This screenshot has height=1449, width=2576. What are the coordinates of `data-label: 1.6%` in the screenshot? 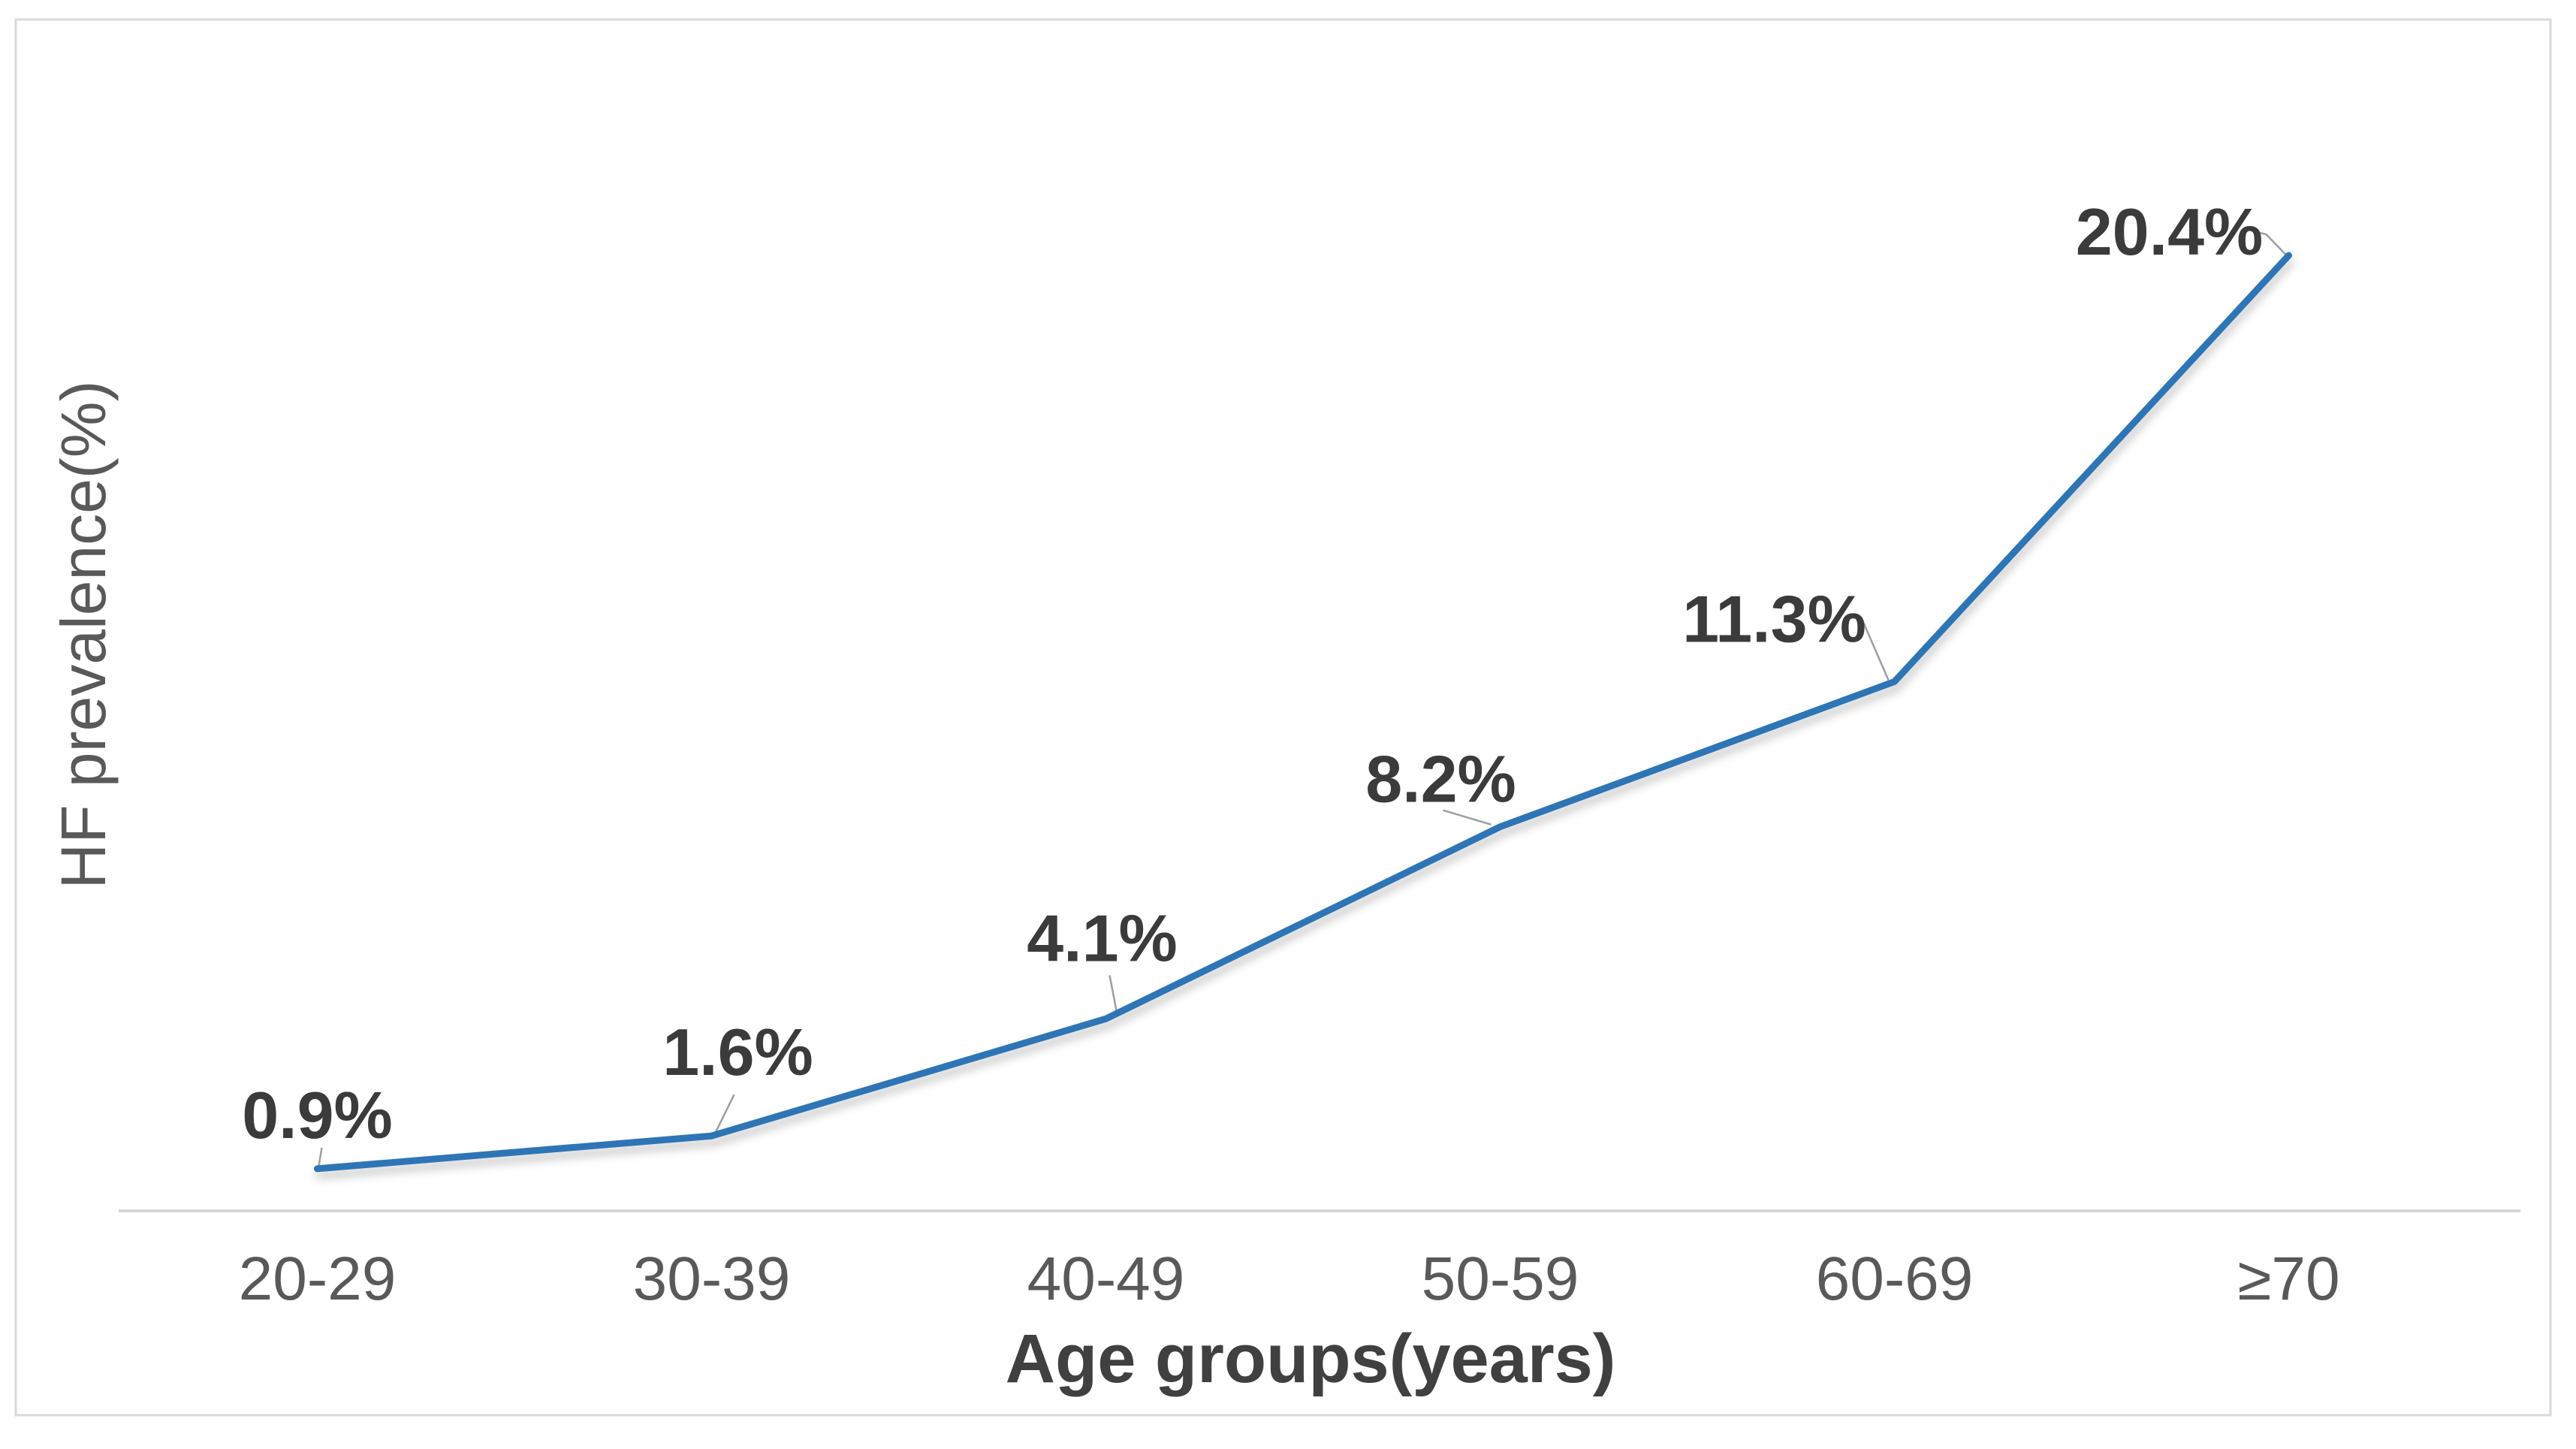 It's located at (737, 1052).